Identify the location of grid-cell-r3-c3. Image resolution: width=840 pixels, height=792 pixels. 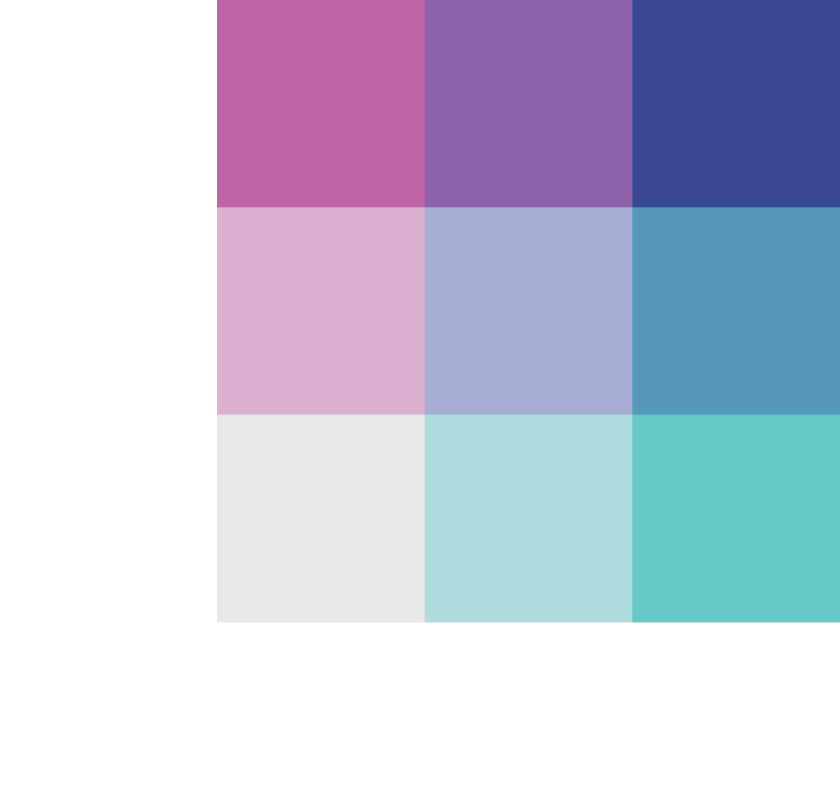
(736, 518).